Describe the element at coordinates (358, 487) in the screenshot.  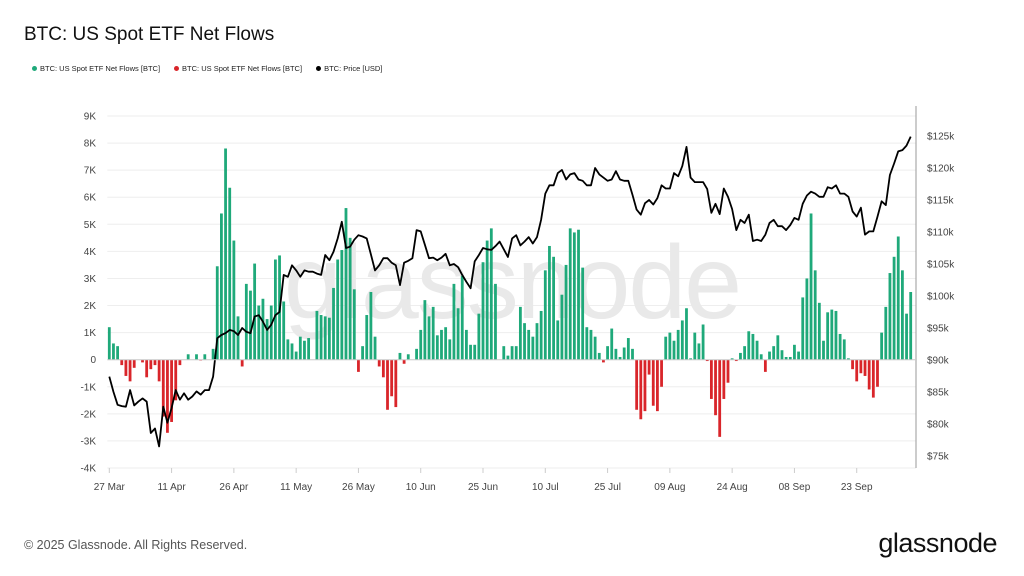
I see `x-axis-tick-label: 26 May` at that location.